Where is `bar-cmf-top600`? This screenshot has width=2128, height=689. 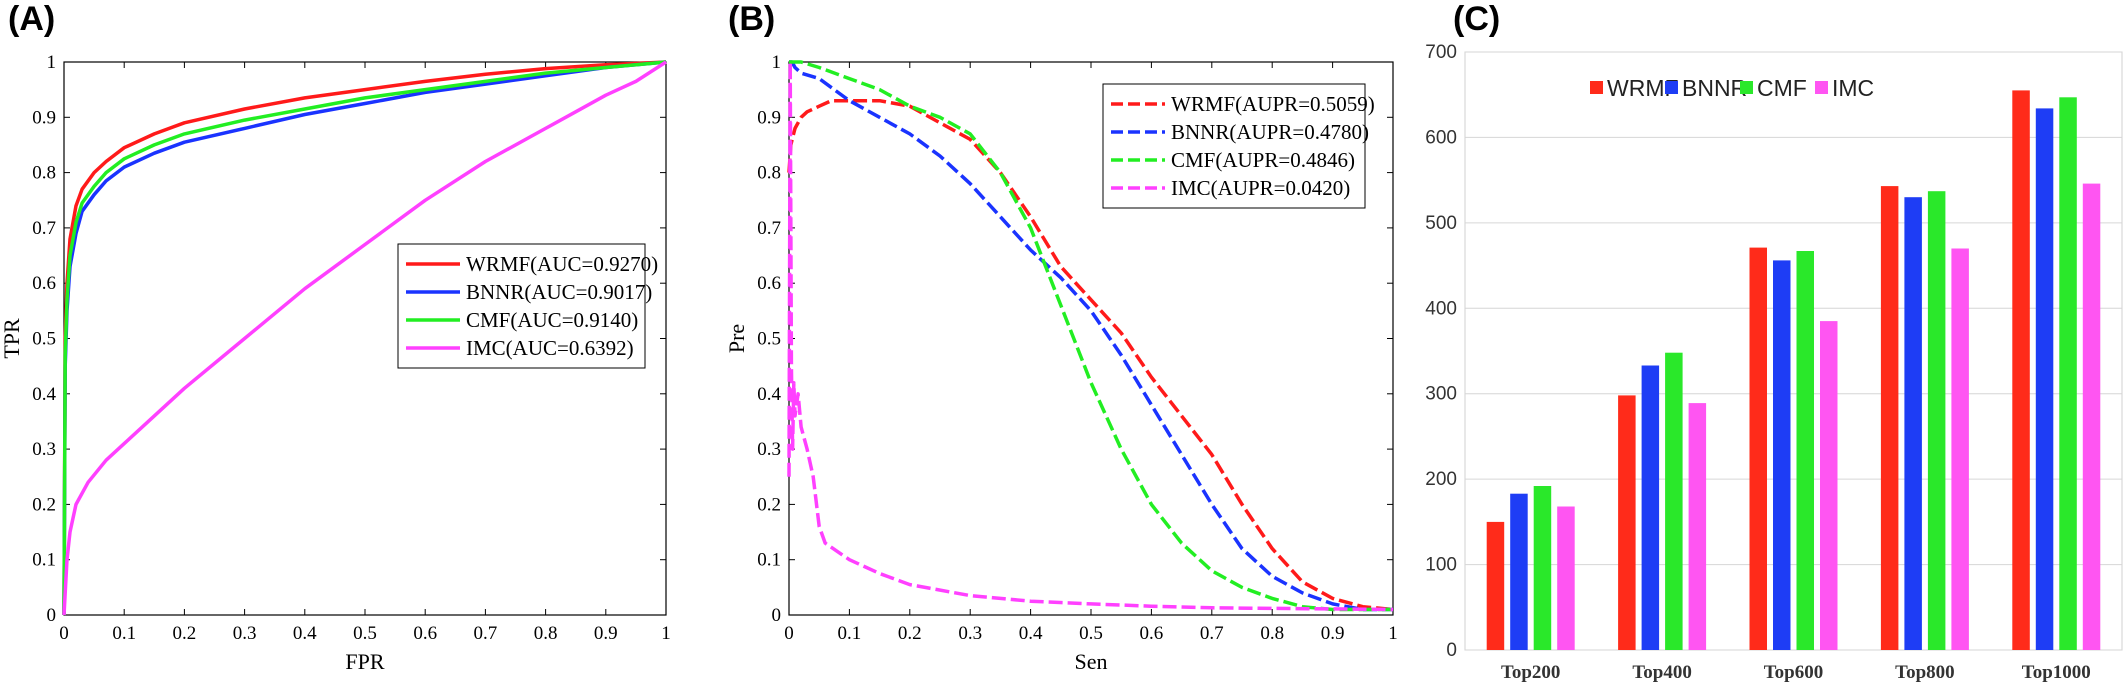 bar-cmf-top600 is located at coordinates (1805, 450).